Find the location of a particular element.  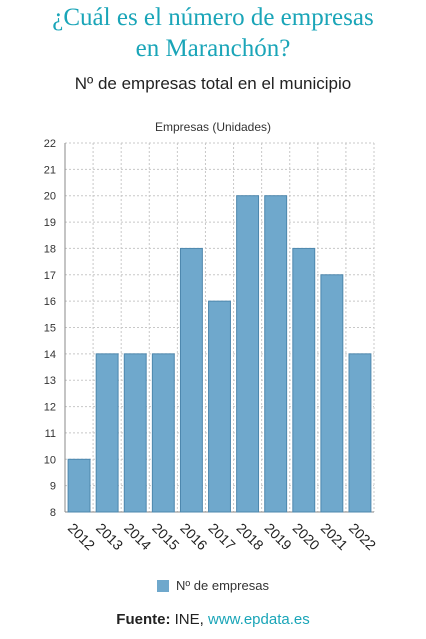

x-tick-label: 2015 is located at coordinates (165, 536).